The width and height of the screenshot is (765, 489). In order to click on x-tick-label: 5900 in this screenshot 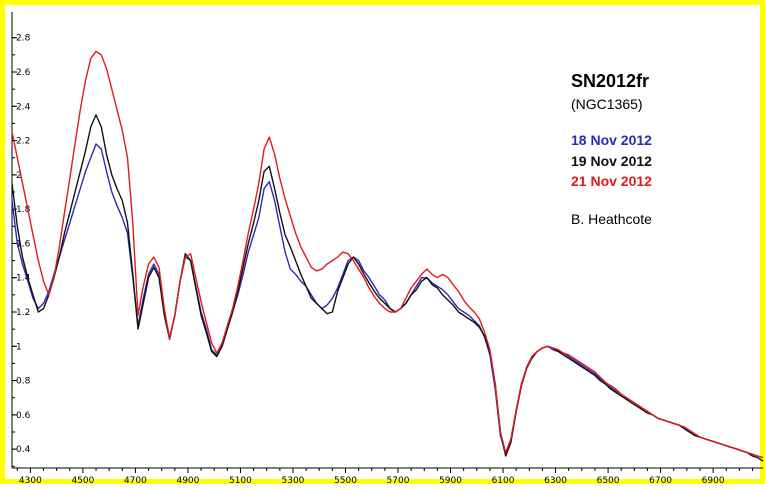, I will do `click(450, 481)`.